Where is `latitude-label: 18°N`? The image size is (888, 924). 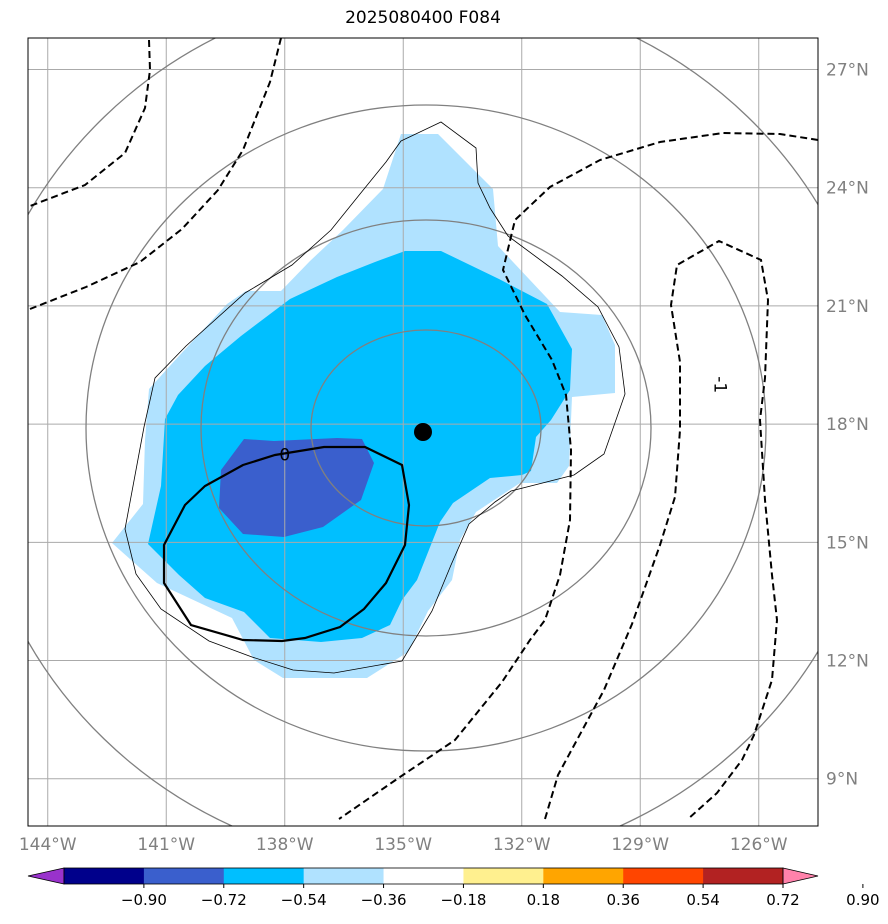
latitude-label: 18°N is located at coordinates (847, 425).